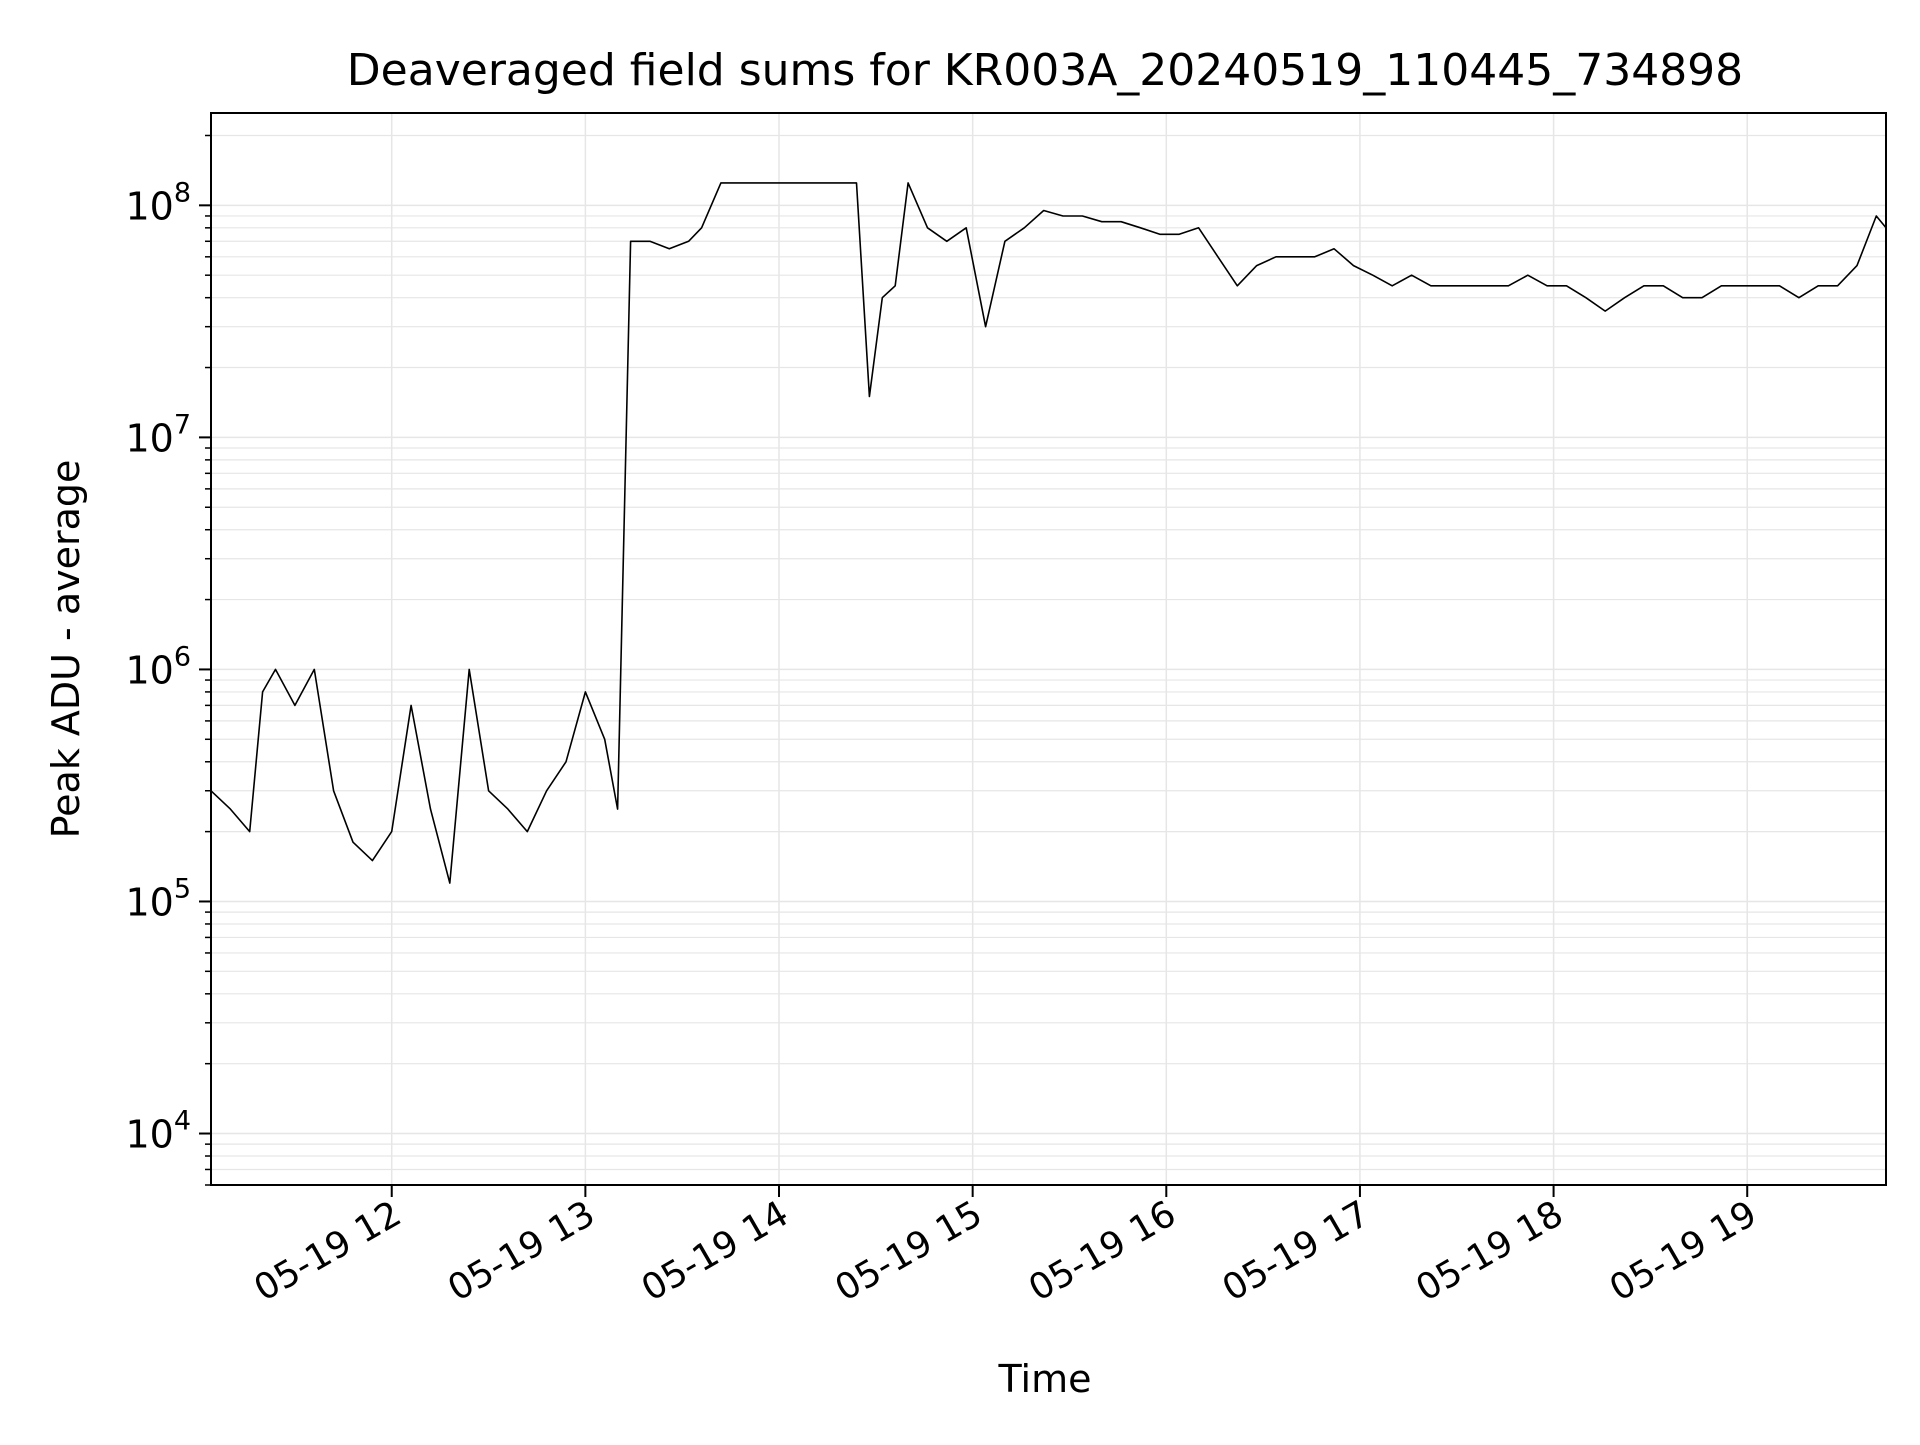 The width and height of the screenshot is (1920, 1445). What do you see at coordinates (182, 1121) in the screenshot?
I see `y-tick-exponent: 4` at bounding box center [182, 1121].